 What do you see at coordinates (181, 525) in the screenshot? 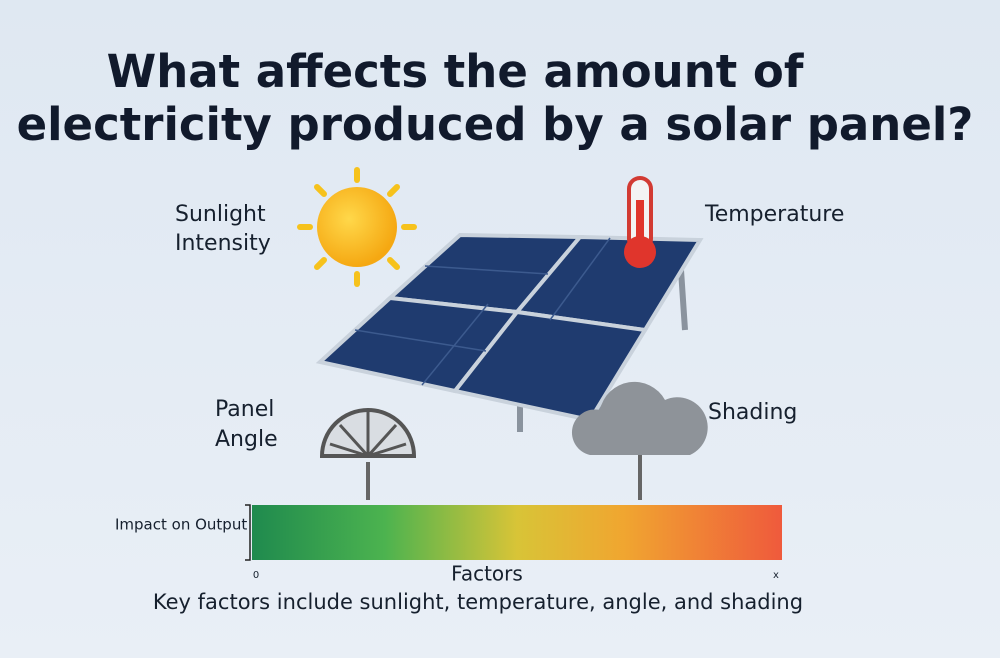
I see `axis-label: Impact on Output` at bounding box center [181, 525].